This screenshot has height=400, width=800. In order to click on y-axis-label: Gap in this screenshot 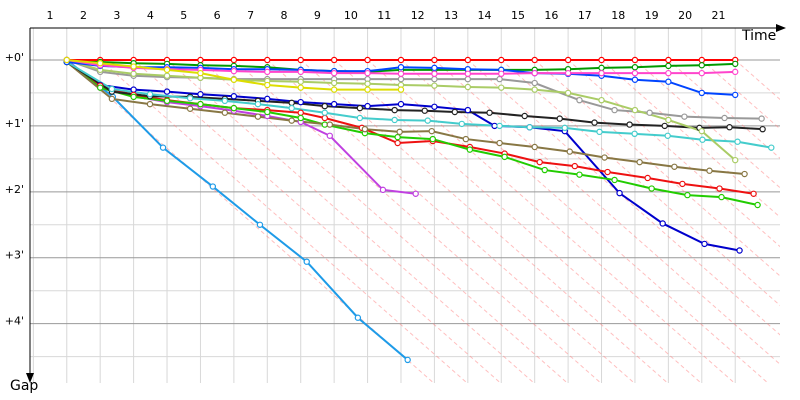, I will do `click(24, 386)`.